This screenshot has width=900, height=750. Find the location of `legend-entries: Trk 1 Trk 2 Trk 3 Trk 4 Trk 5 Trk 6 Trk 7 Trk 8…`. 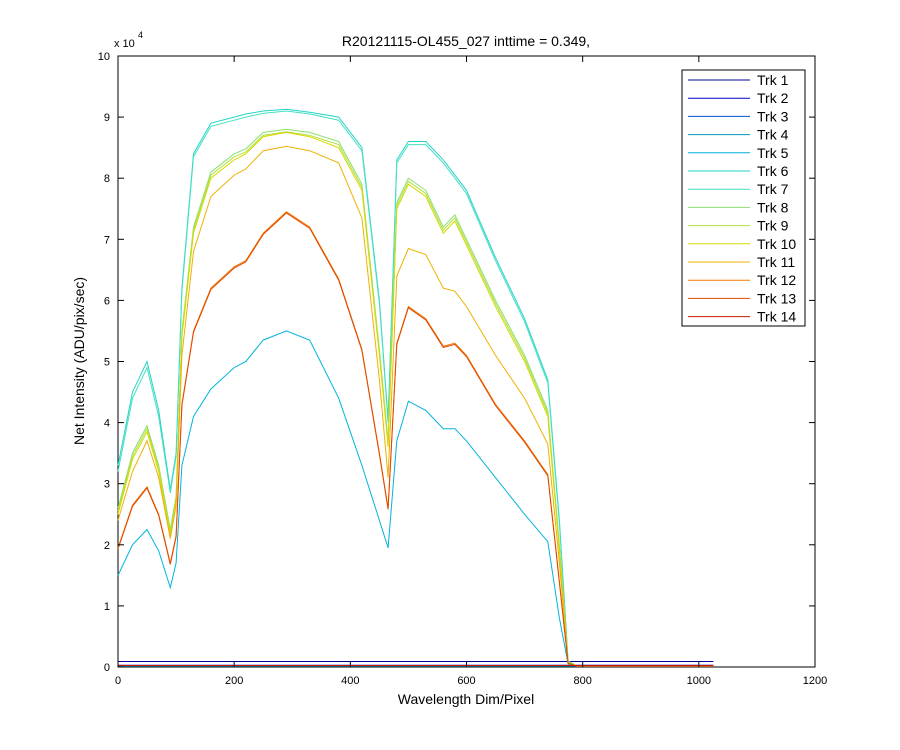

legend-entries: Trk 1 Trk 2 Trk 3 Trk 4 Trk 5 Trk 6 Trk 7 Trk 8… is located at coordinates (742, 198).